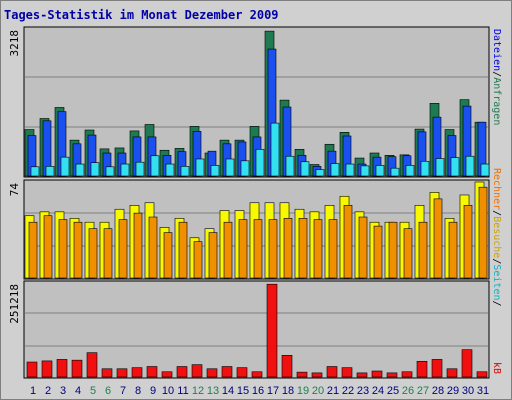 The image size is (512, 400). What do you see at coordinates (138, 391) in the screenshot?
I see `x-tick-label: 8` at bounding box center [138, 391].